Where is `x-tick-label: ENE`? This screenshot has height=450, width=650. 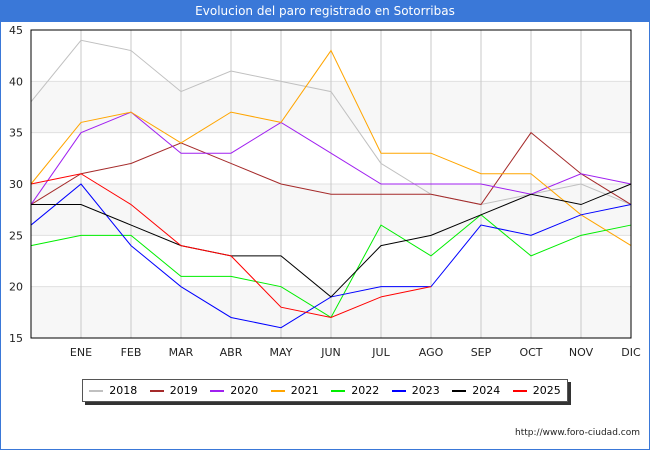
x-tick-label: ENE is located at coordinates (81, 352).